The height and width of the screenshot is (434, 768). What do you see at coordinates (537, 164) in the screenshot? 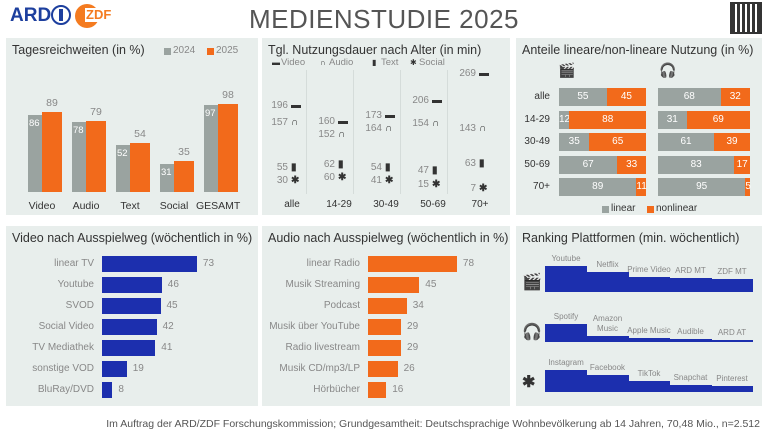
I see `row-label: 50-69` at bounding box center [537, 164].